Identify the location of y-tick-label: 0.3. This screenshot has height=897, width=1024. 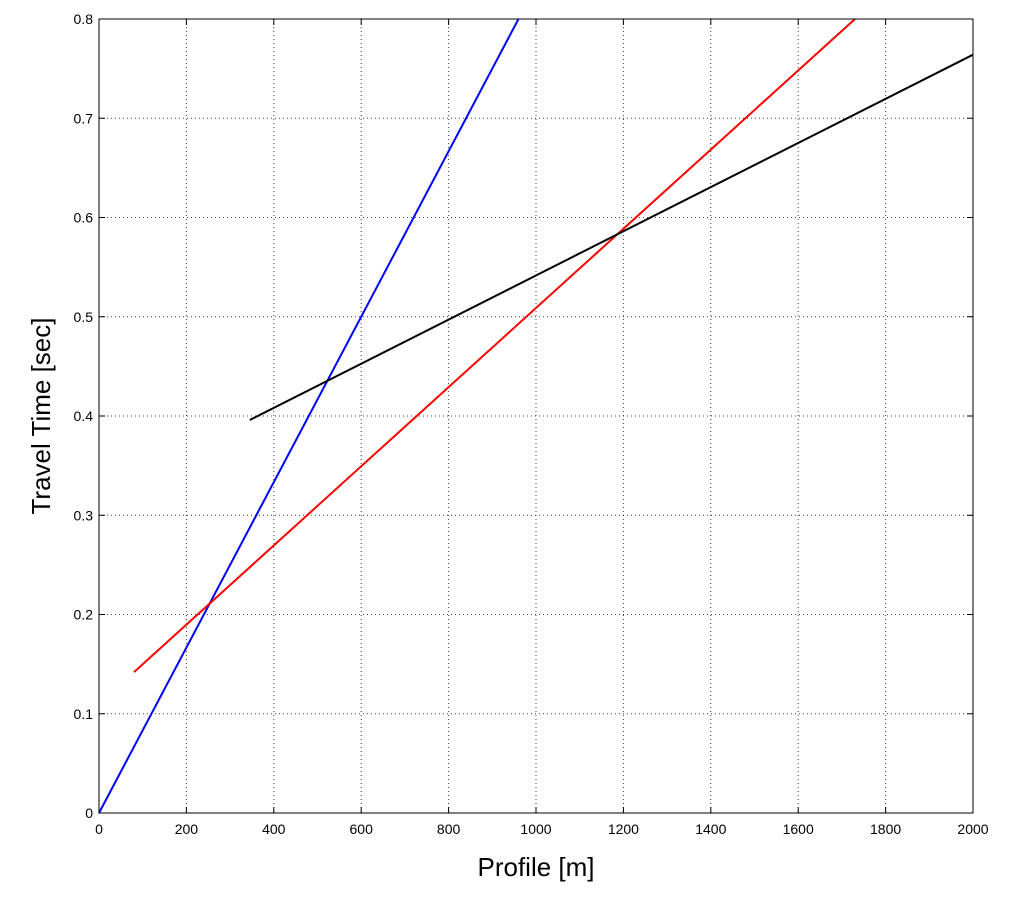
(84, 515).